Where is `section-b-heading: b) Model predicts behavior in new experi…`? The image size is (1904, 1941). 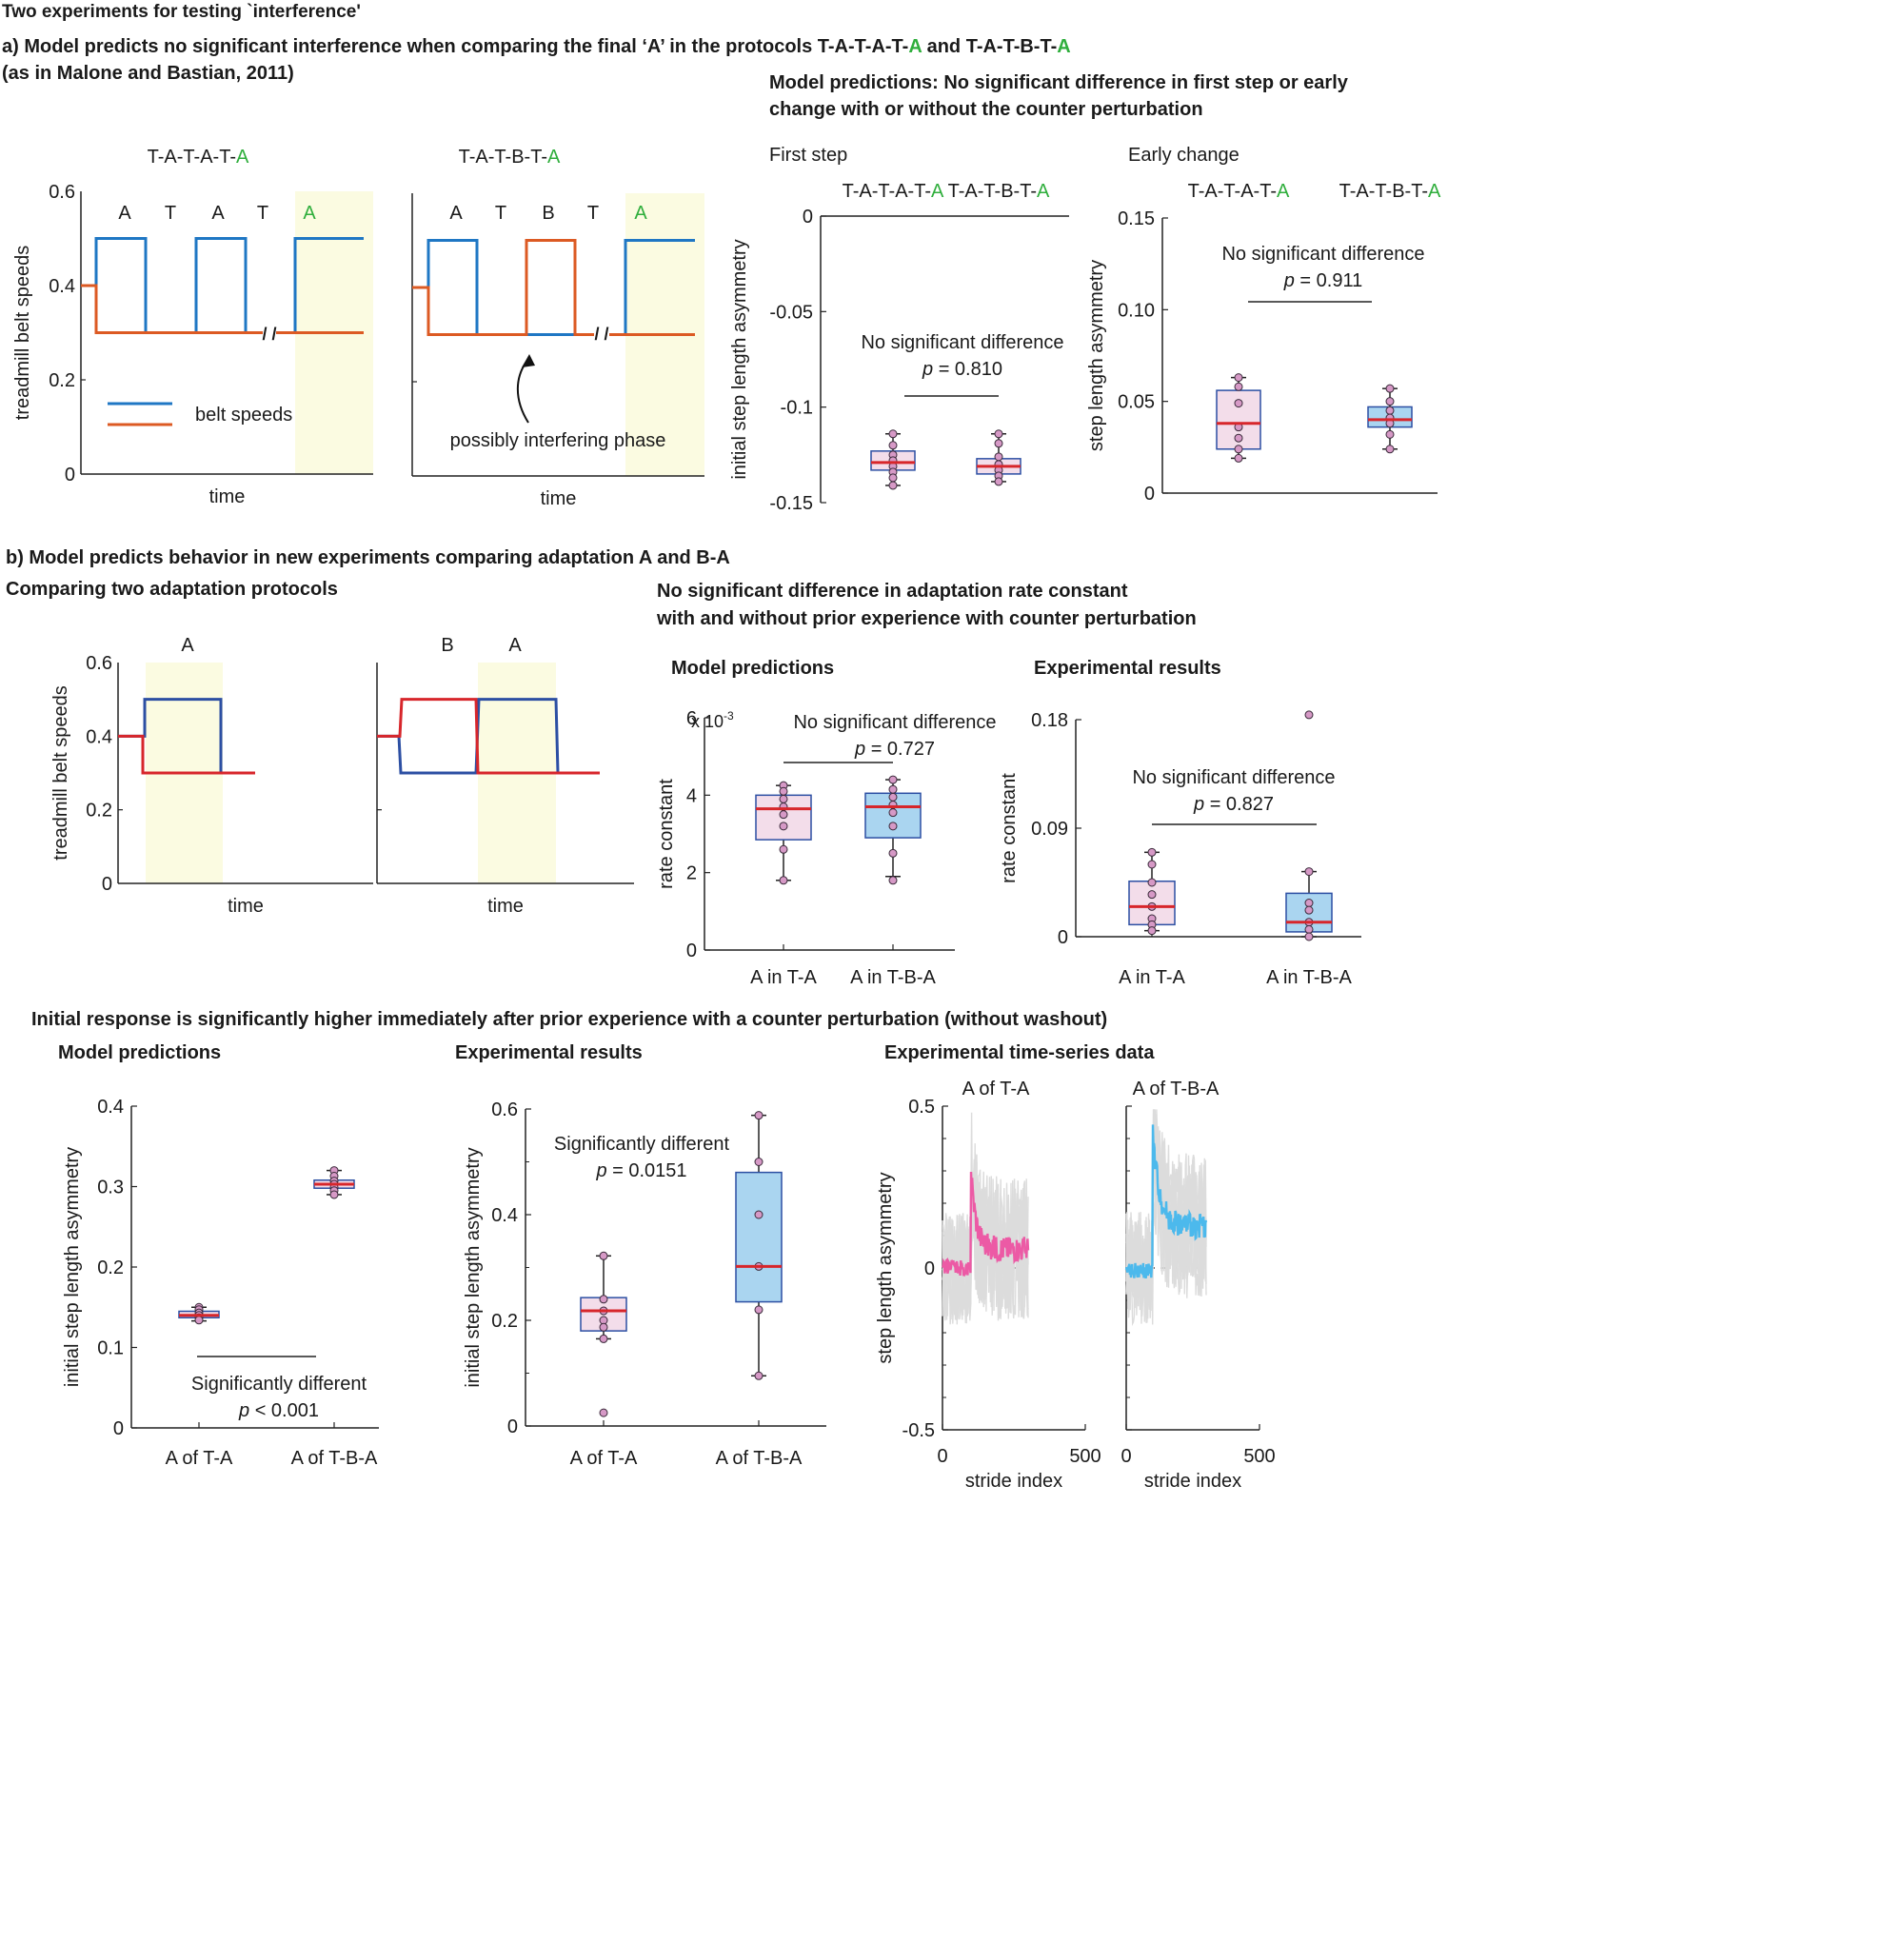 section-b-heading: b) Model predicts behavior in new experi… is located at coordinates (368, 557).